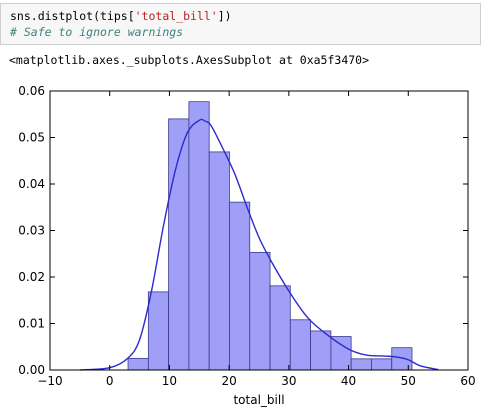 This screenshot has height=411, width=483. I want to click on code-suffix: ]), so click(224, 16).